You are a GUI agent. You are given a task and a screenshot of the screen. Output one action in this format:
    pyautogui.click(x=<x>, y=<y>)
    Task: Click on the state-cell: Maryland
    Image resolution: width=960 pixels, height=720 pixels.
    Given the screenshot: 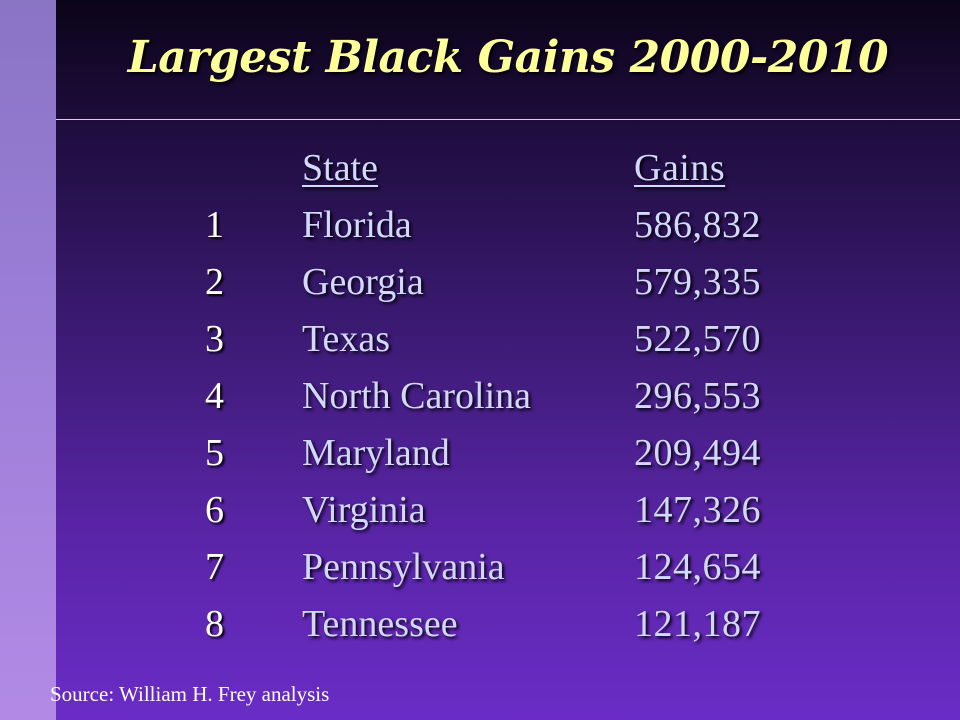 What is the action you would take?
    pyautogui.click(x=376, y=453)
    